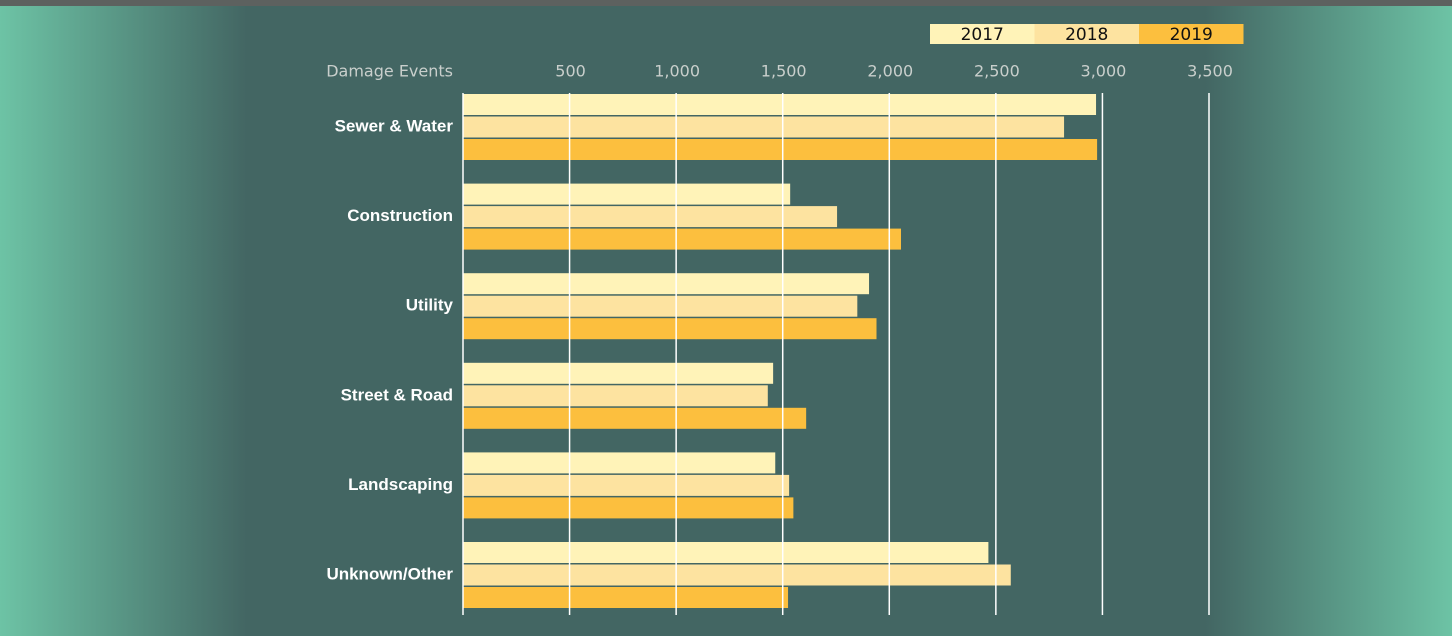  Describe the element at coordinates (389, 573) in the screenshot. I see `category-label: Unknown/Other` at that location.